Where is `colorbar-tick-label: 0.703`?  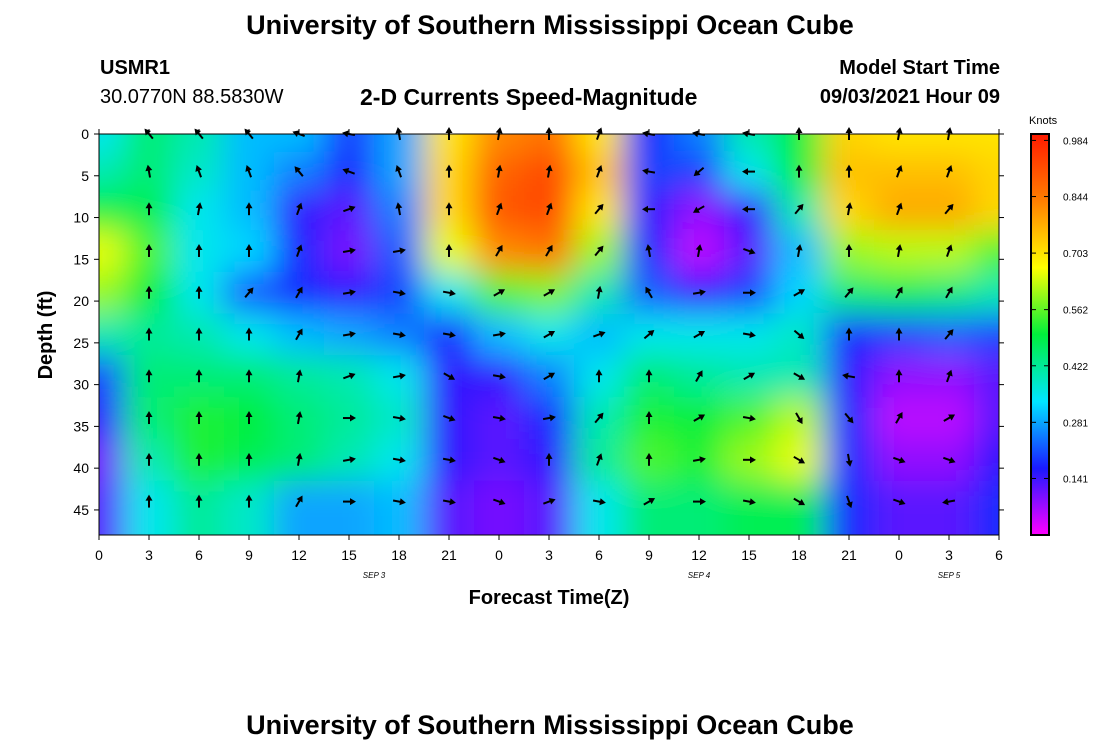
colorbar-tick-label: 0.703 is located at coordinates (1075, 254).